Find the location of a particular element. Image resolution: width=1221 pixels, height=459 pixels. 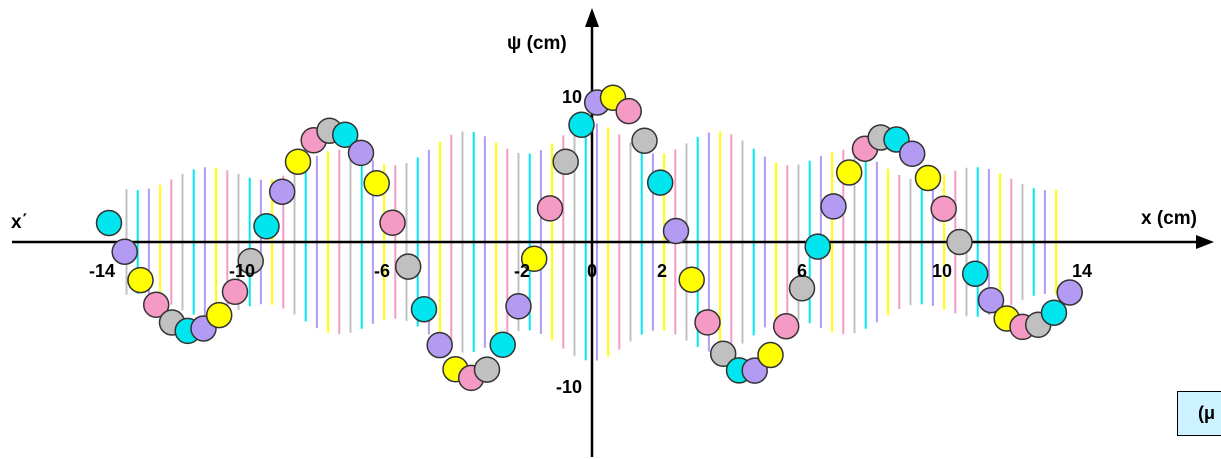

x-tick-label: -6 is located at coordinates (382, 271).